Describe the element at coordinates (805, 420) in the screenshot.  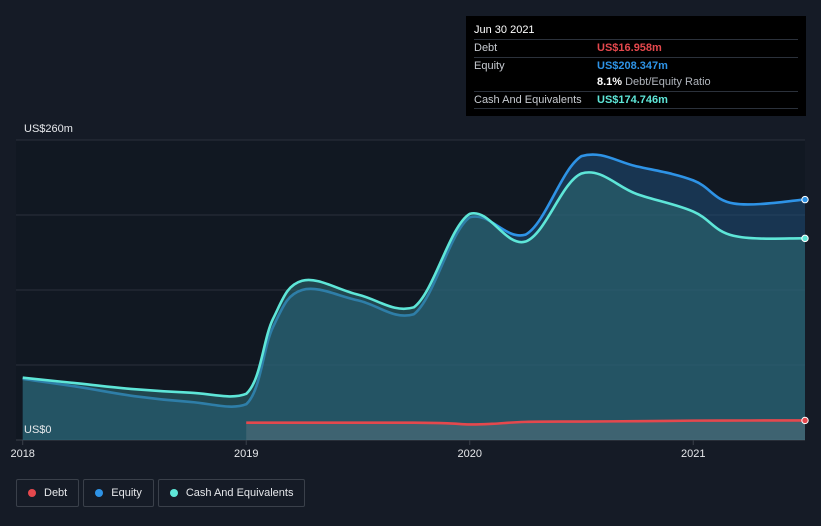
I see `series-end-point-debt` at that location.